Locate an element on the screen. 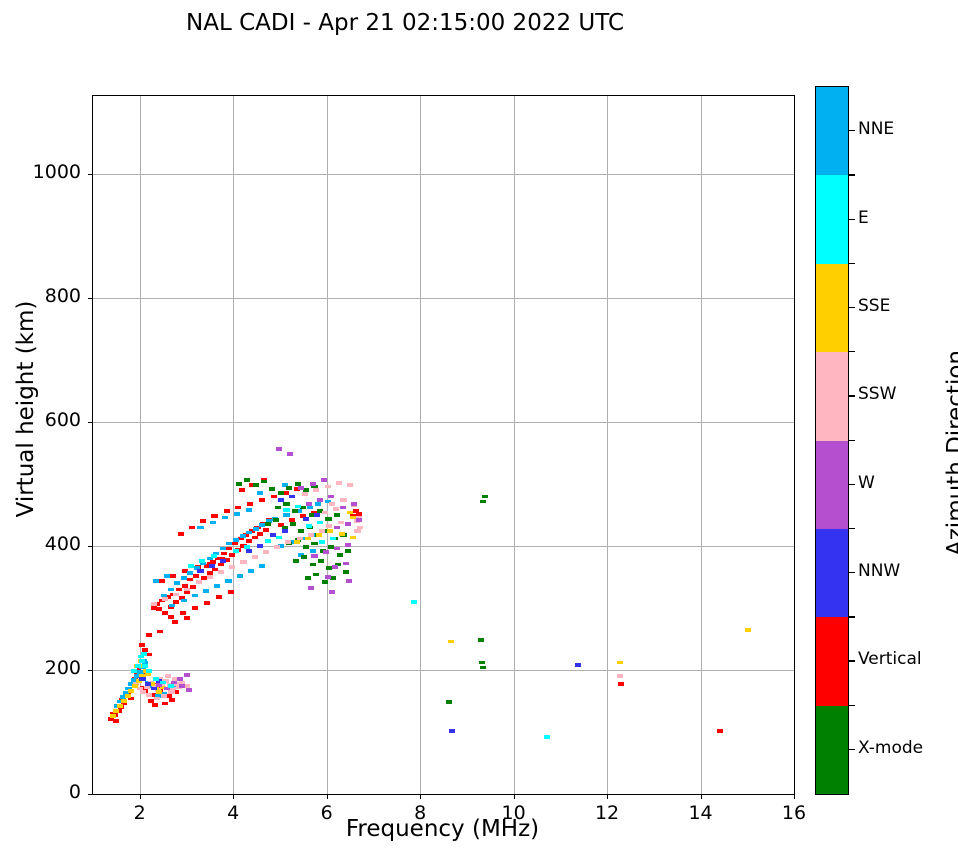 Image resolution: width=958 pixels, height=857 pixels. colorbar-segment-ssw is located at coordinates (832, 396).